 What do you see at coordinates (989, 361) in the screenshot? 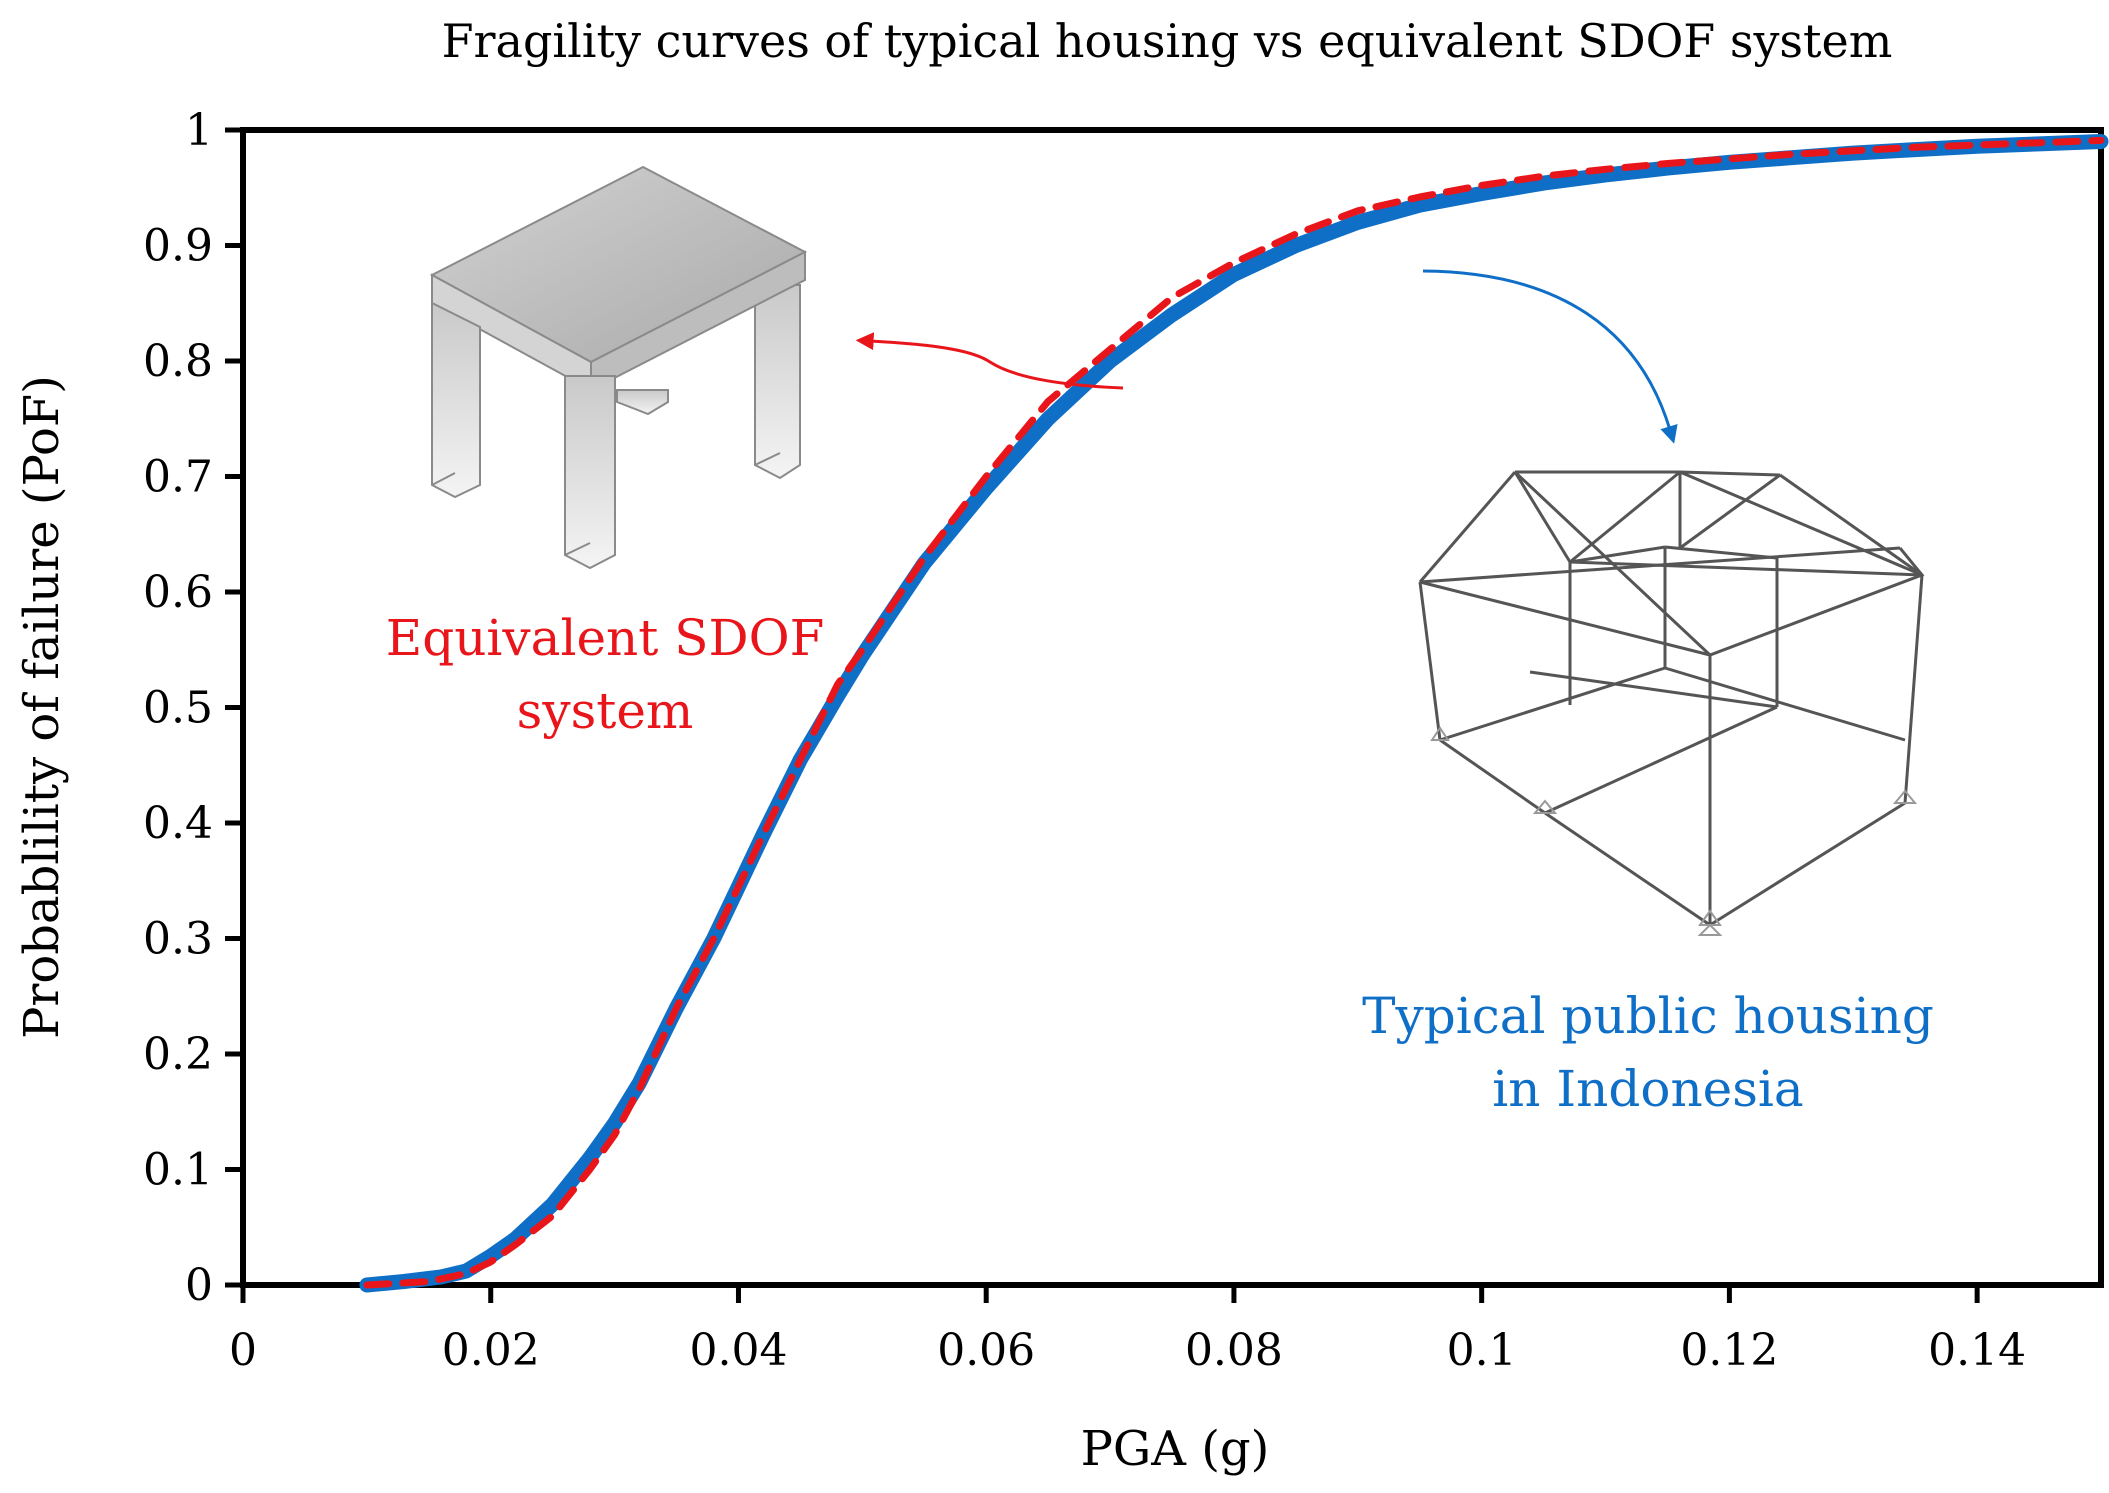
I see `sdof-arrow` at bounding box center [989, 361].